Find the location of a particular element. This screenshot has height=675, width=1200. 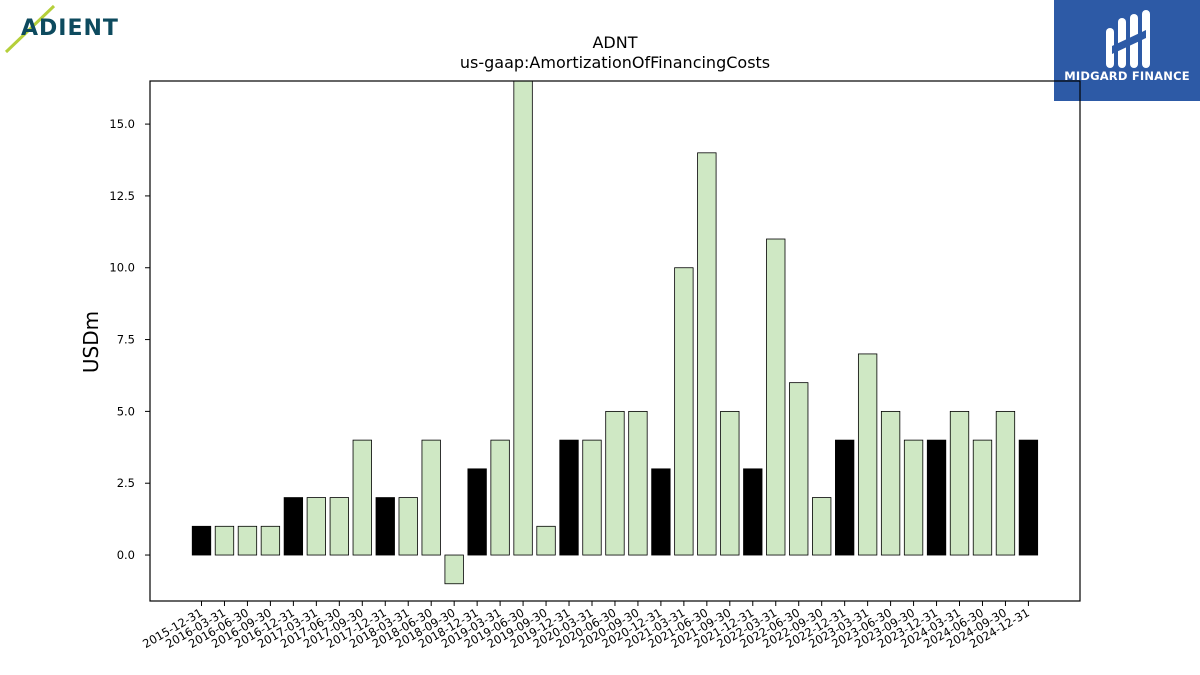

y-tick-label: 5.0 is located at coordinates (126, 411).